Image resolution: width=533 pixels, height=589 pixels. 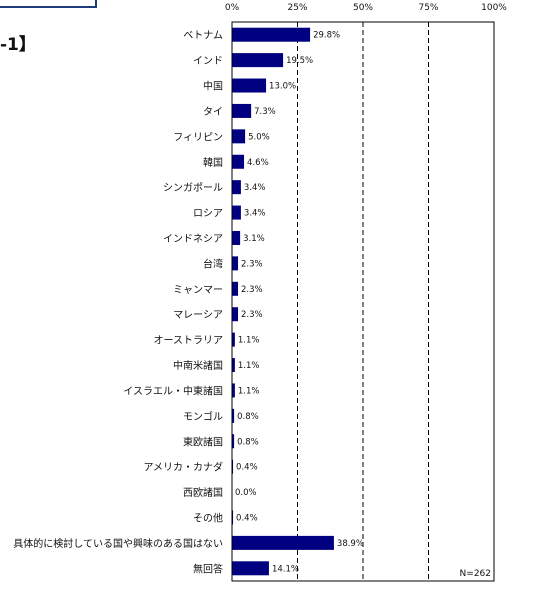 What do you see at coordinates (198, 315) in the screenshot?
I see `category-label: マレーシア` at bounding box center [198, 315].